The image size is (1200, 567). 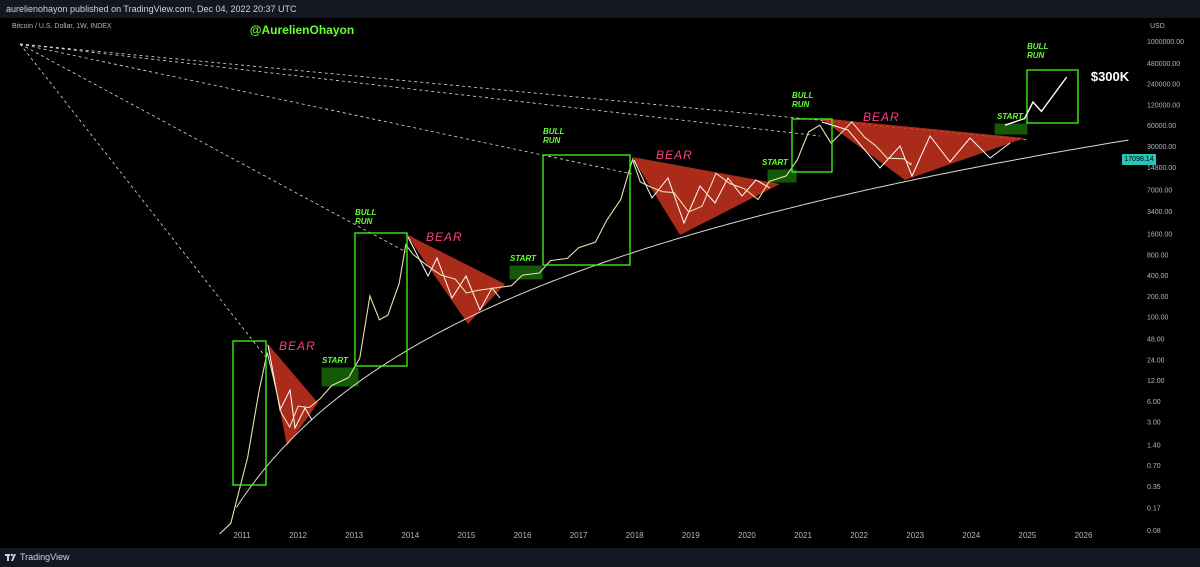 What do you see at coordinates (1163, 105) in the screenshot?
I see `y-tick-label: 120000.00` at bounding box center [1163, 105].